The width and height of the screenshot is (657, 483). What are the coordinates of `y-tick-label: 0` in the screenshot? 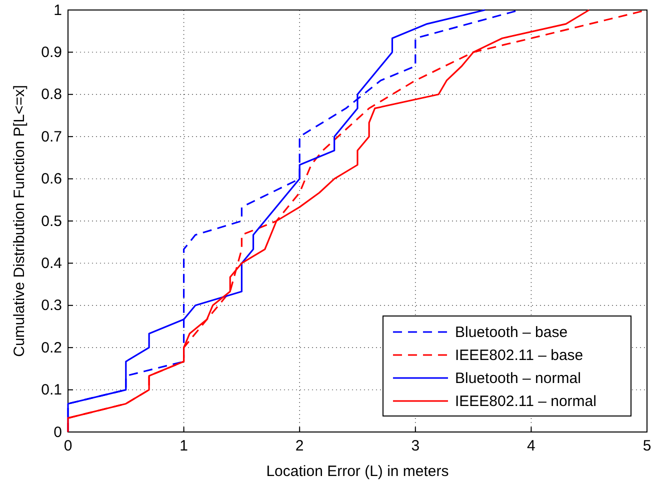 It's located at (58, 432).